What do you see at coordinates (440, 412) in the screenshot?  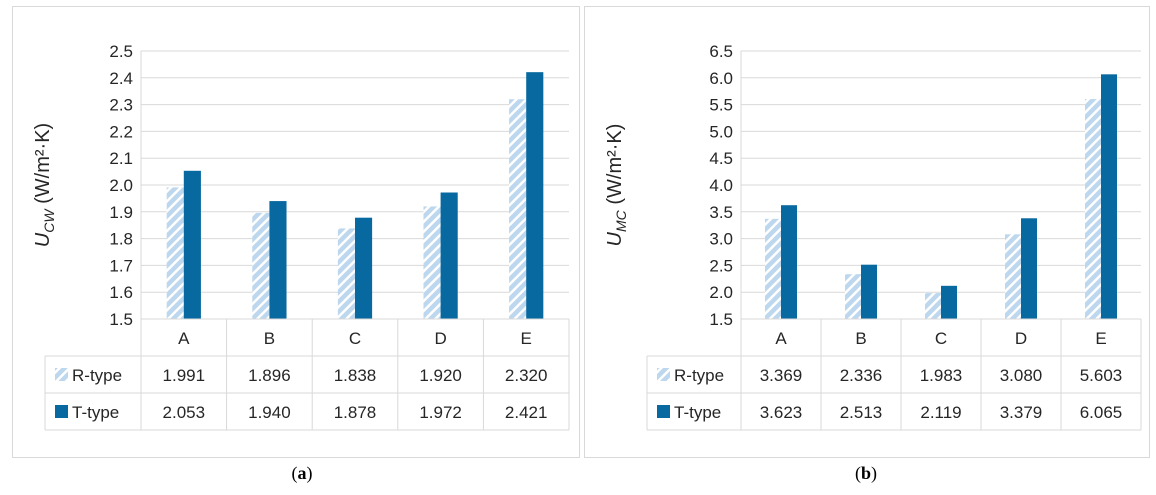 I see `data-table-value: 1.972` at bounding box center [440, 412].